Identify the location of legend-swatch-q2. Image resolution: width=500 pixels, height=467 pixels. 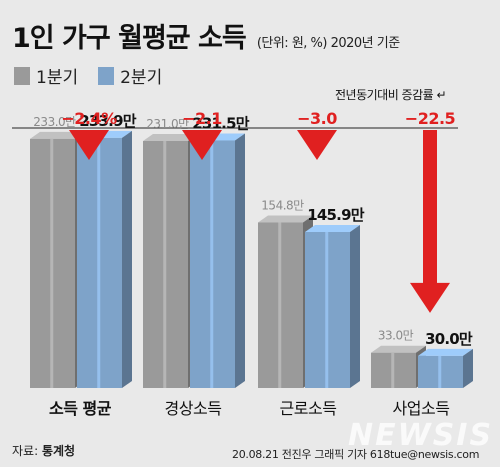
(106, 75).